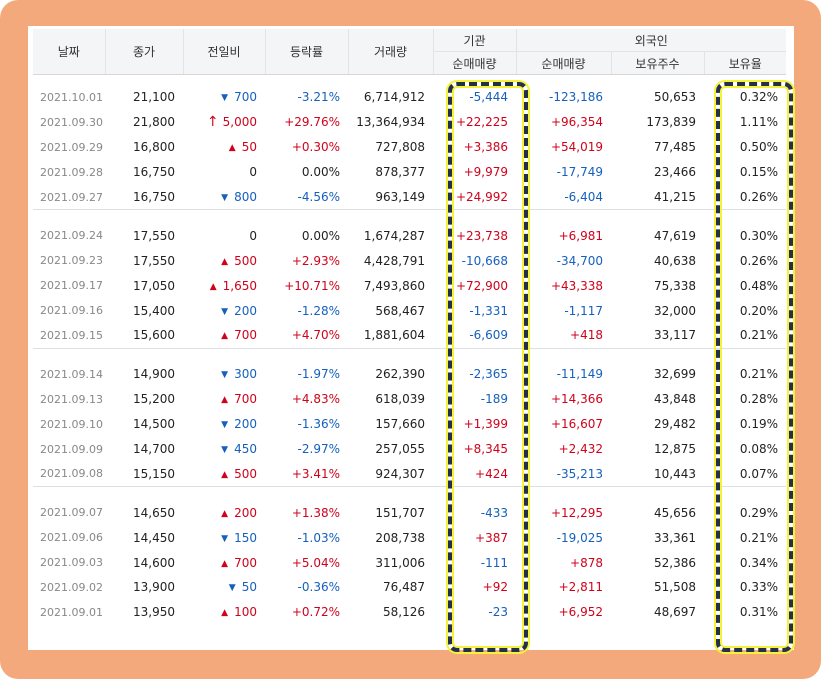 This screenshot has width=821, height=679. Describe the element at coordinates (759, 537) in the screenshot. I see `cell-foreign-ratio: 0.21%` at that location.